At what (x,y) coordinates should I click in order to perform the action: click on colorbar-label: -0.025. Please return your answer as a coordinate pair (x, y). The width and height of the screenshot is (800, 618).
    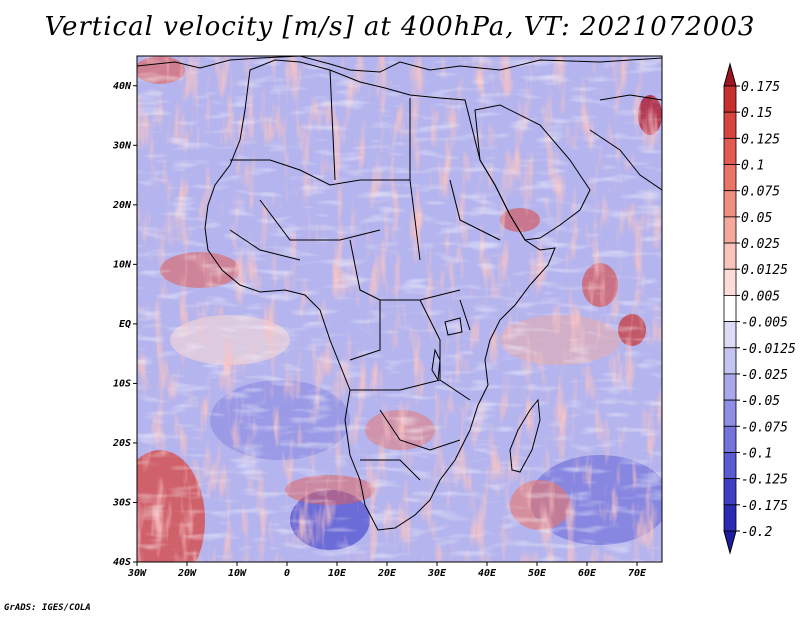
    Looking at the image, I should click on (764, 375).